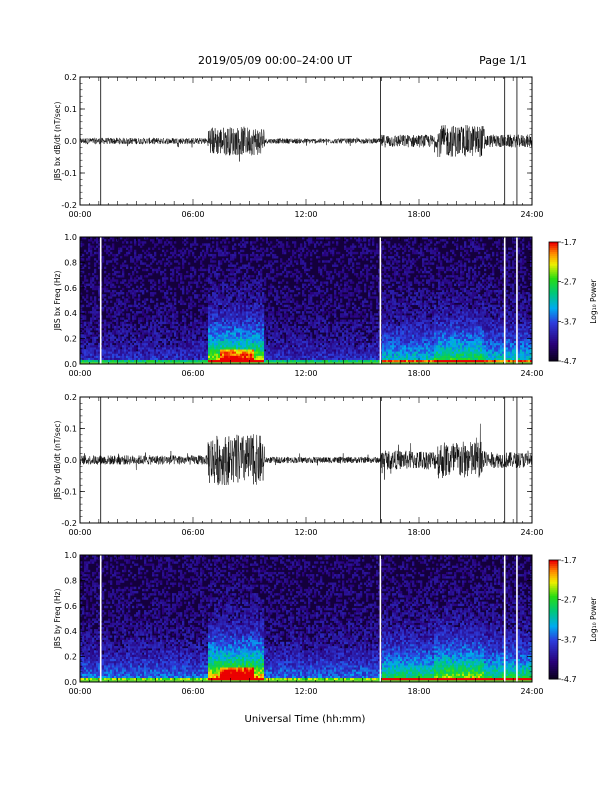  I want to click on y-axis-label: JBS bx dB/dt (nT/sec), so click(57, 142).